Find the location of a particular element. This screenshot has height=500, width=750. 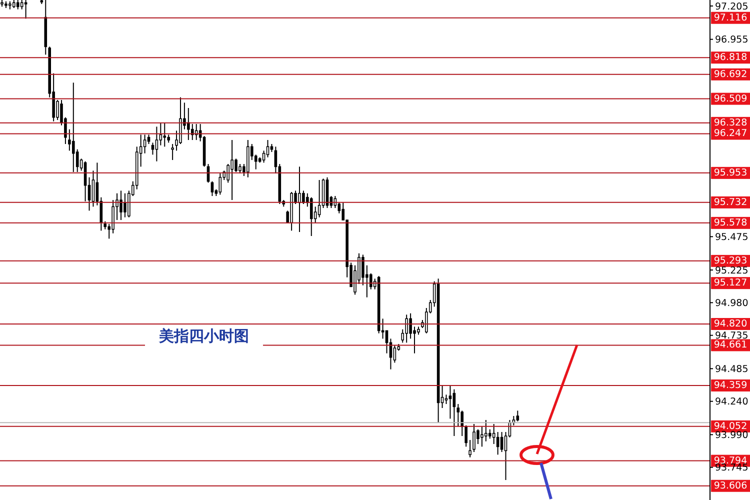

ref-line-label: 95.127 is located at coordinates (731, 283).